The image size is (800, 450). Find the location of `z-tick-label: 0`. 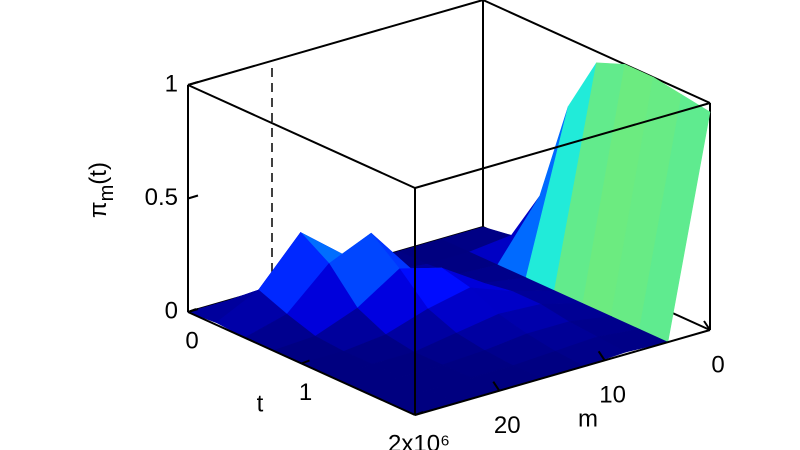

z-tick-label: 0 is located at coordinates (171, 310).